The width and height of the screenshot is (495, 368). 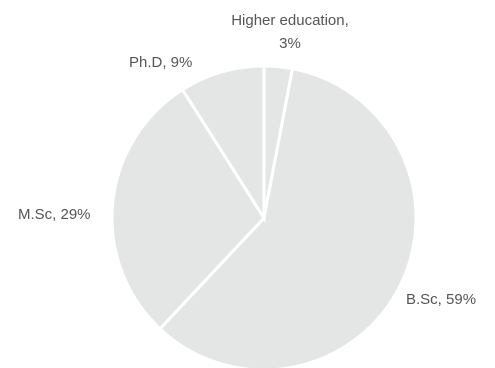 I want to click on slice-label-ph-d: Ph.D, 9%, so click(x=160, y=62).